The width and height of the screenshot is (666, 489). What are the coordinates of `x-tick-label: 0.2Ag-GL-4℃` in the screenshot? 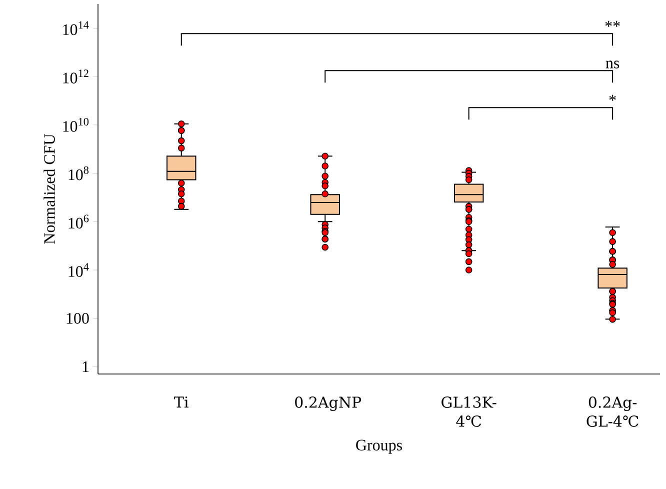 It's located at (612, 411).